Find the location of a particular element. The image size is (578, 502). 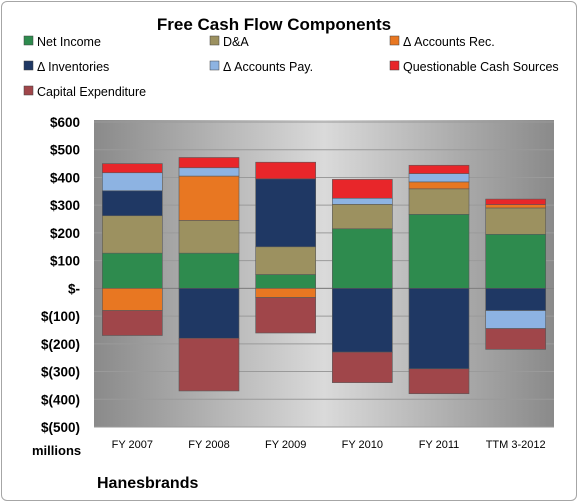

bar-segment-inventories-fy-2009 is located at coordinates (285, 213).